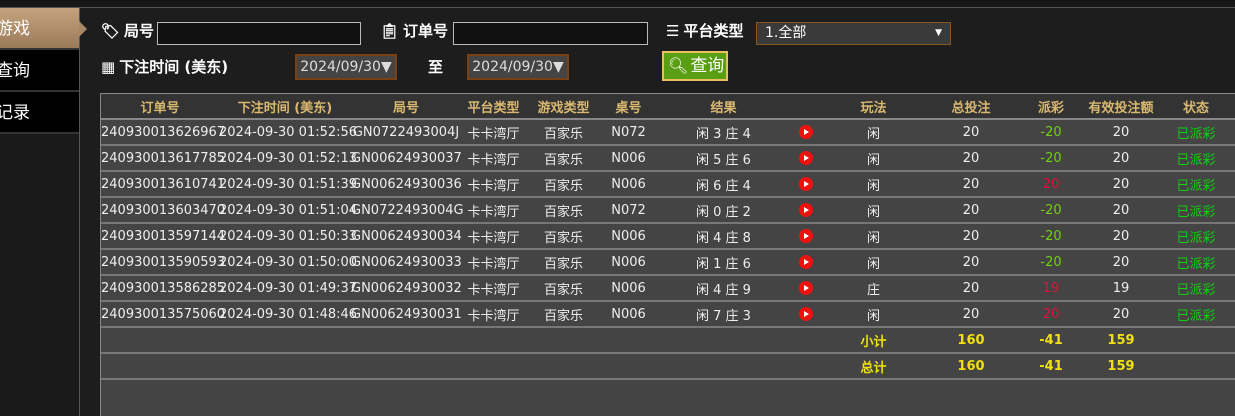  What do you see at coordinates (518, 67) in the screenshot?
I see `date-to-picker: 2024/09/30▼` at bounding box center [518, 67].